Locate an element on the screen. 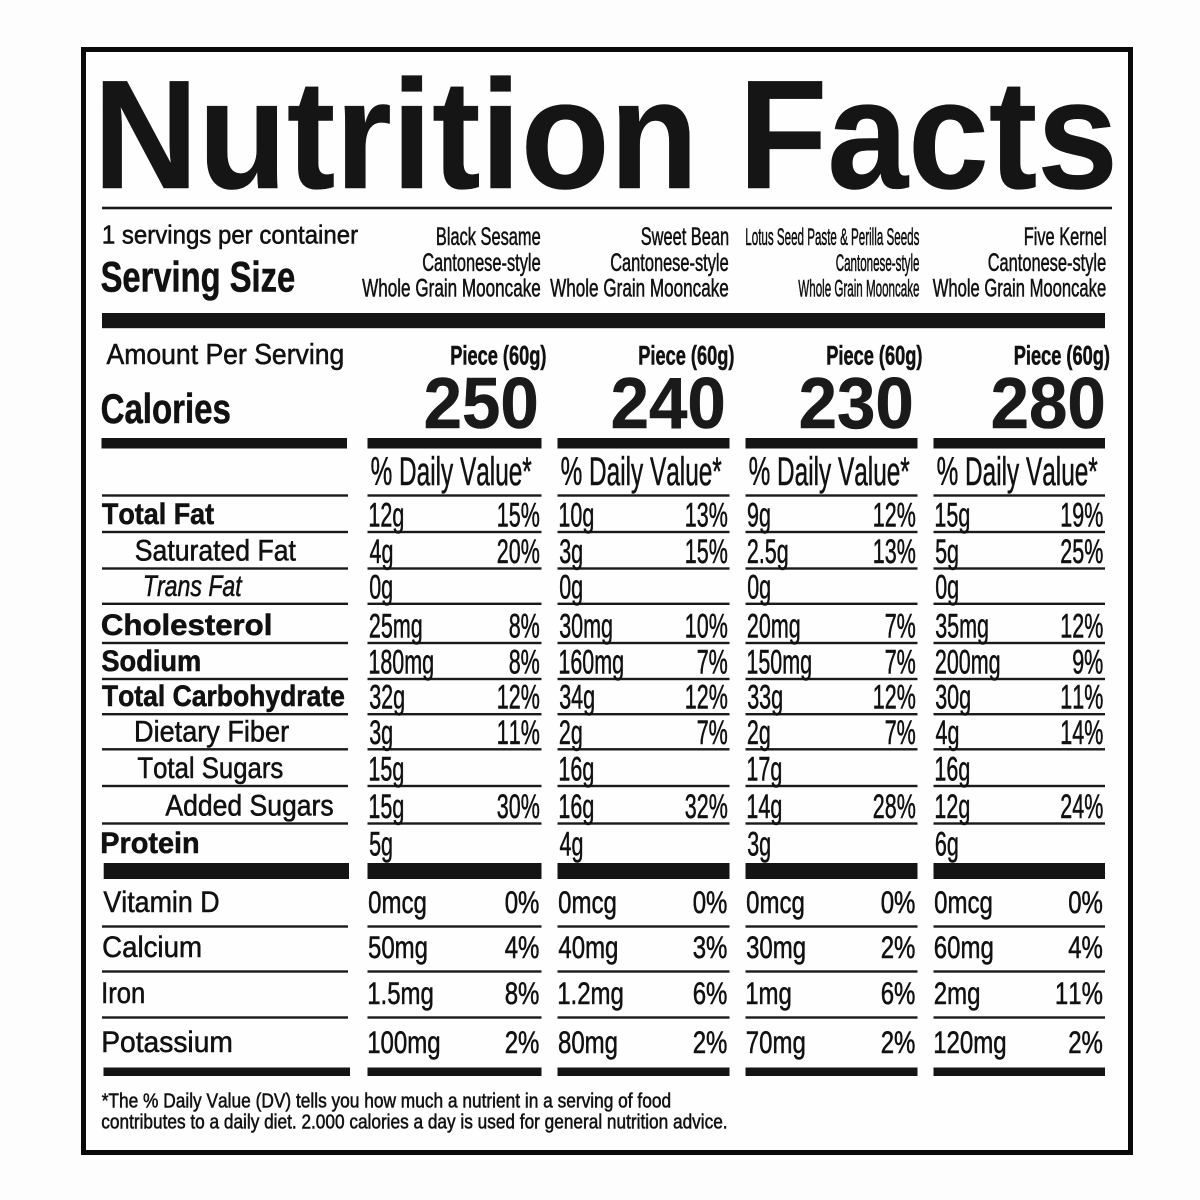  svg-text: Total Carbohydrate is located at coordinates (223, 697).